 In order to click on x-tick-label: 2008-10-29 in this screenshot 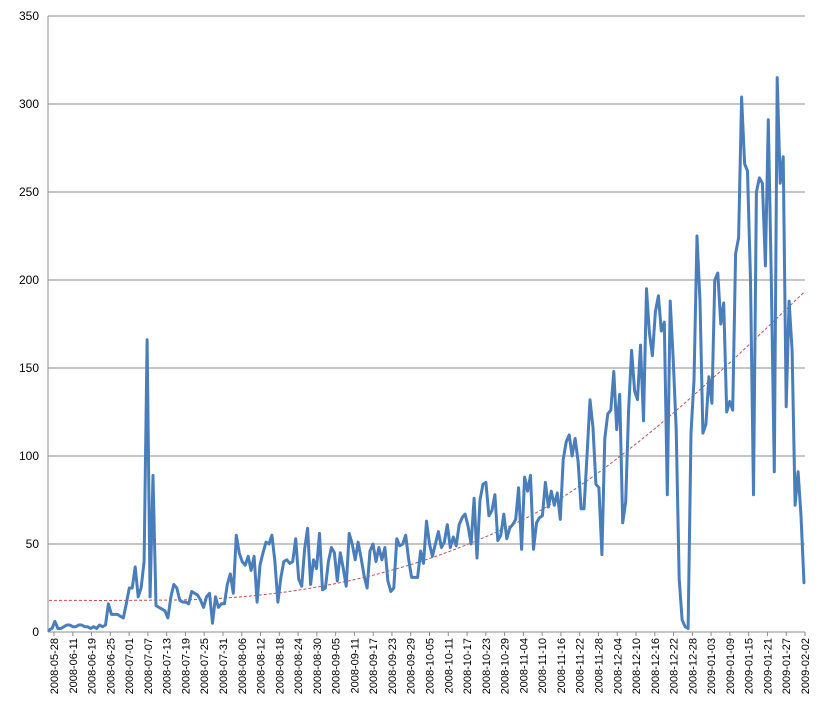, I will do `click(506, 666)`.